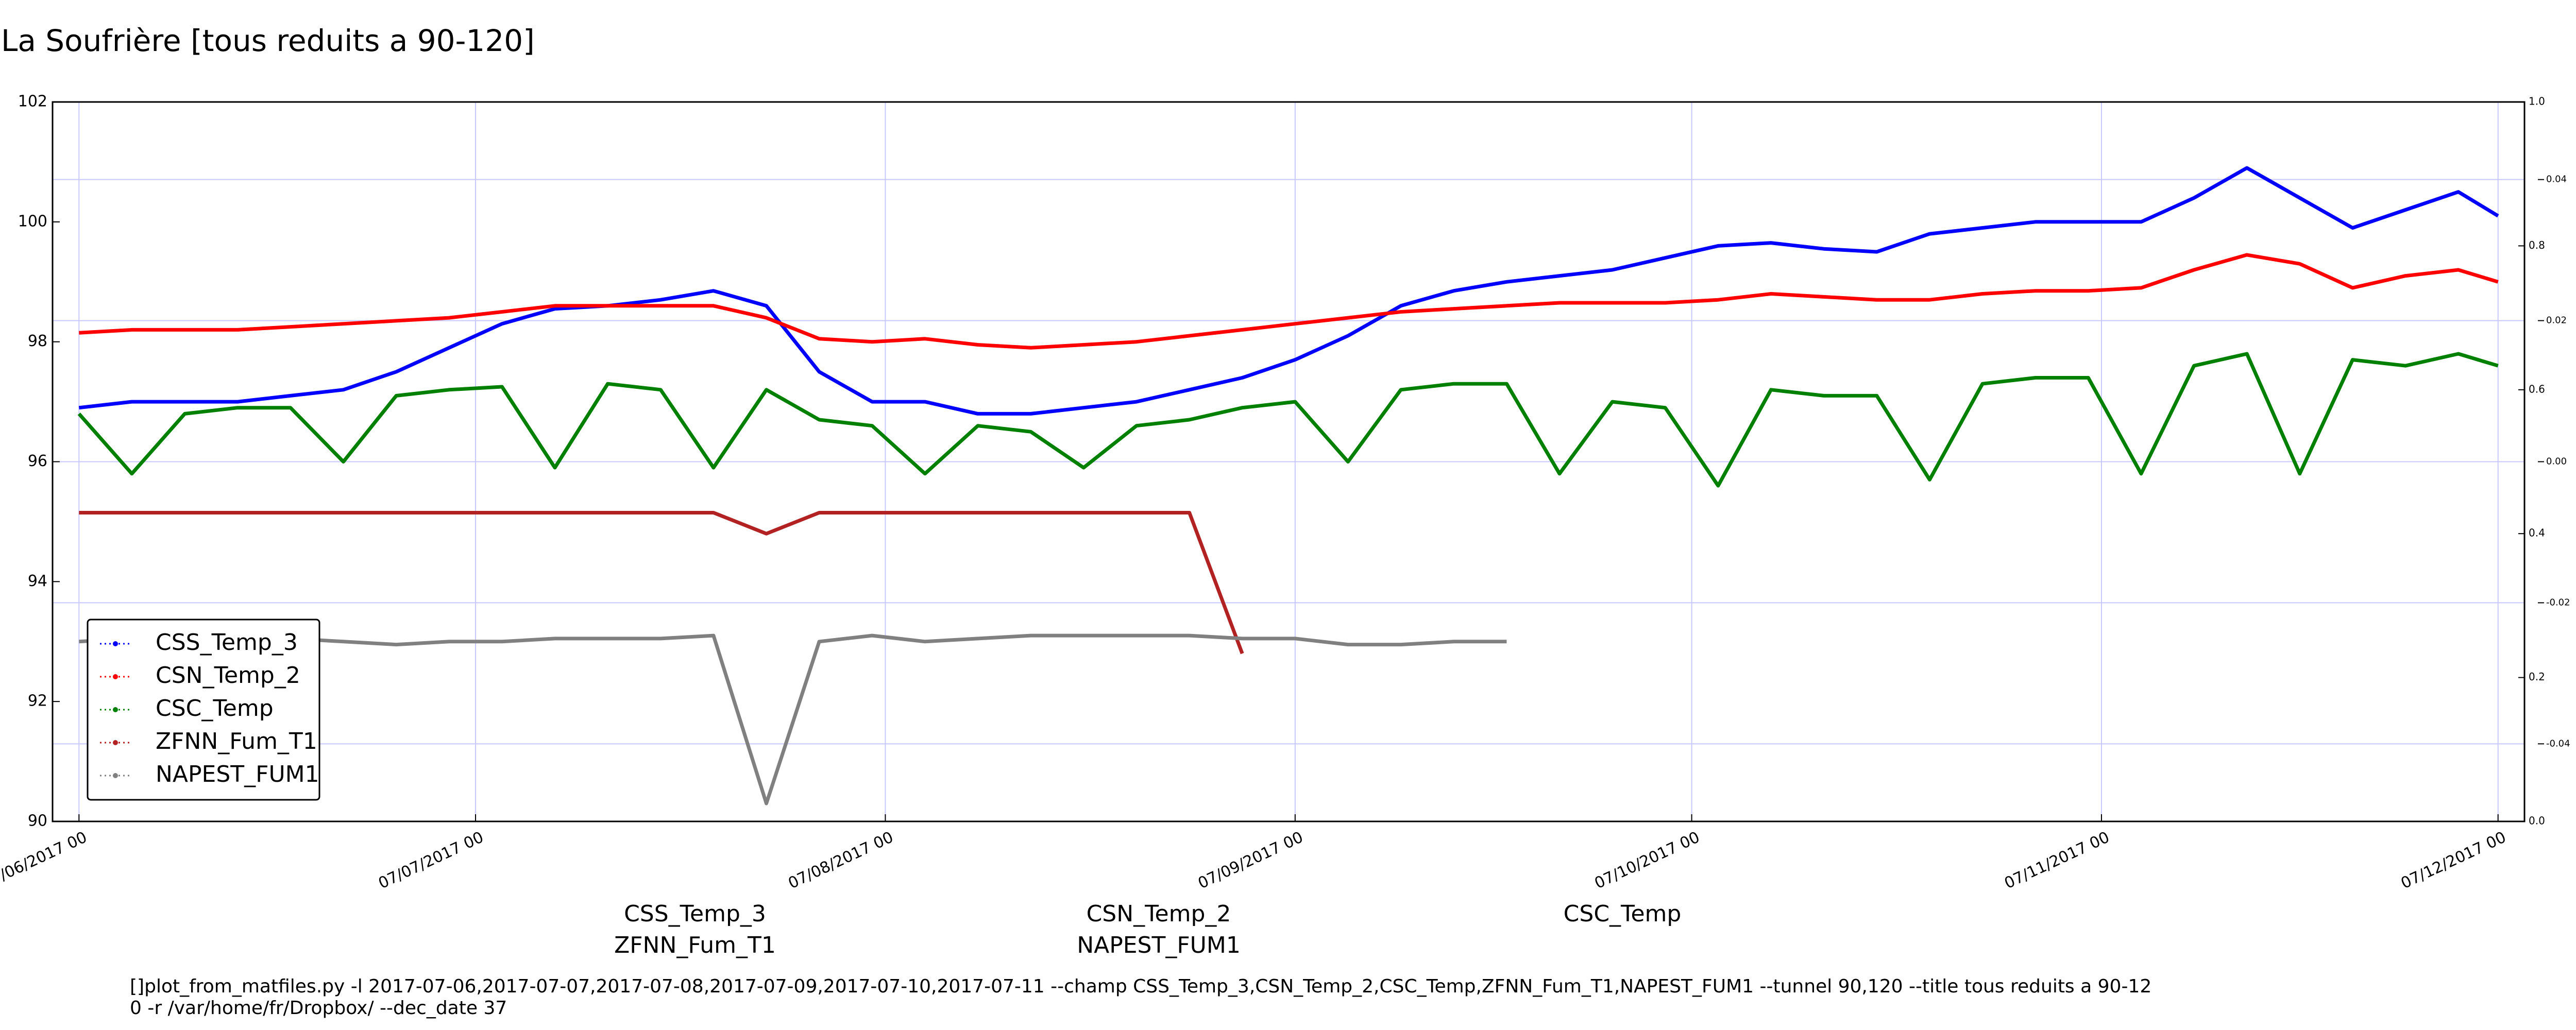 The height and width of the screenshot is (1030, 2576). Describe the element at coordinates (2556, 461) in the screenshot. I see `y3-tick-label: 0.00` at that location.